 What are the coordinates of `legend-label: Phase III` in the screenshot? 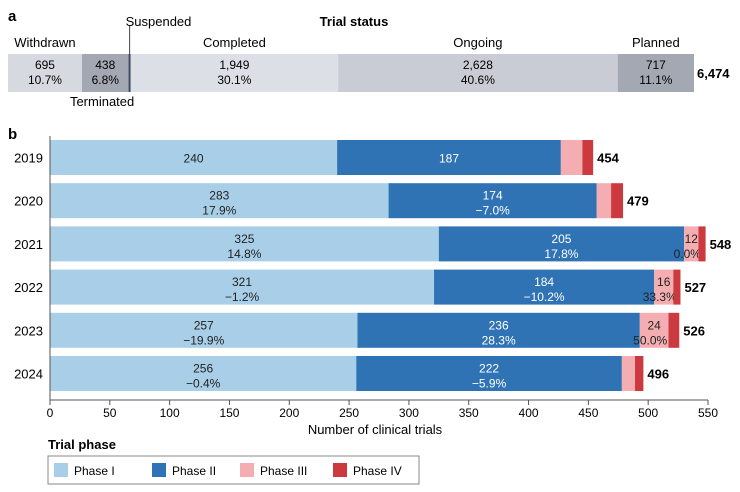 It's located at (283, 471).